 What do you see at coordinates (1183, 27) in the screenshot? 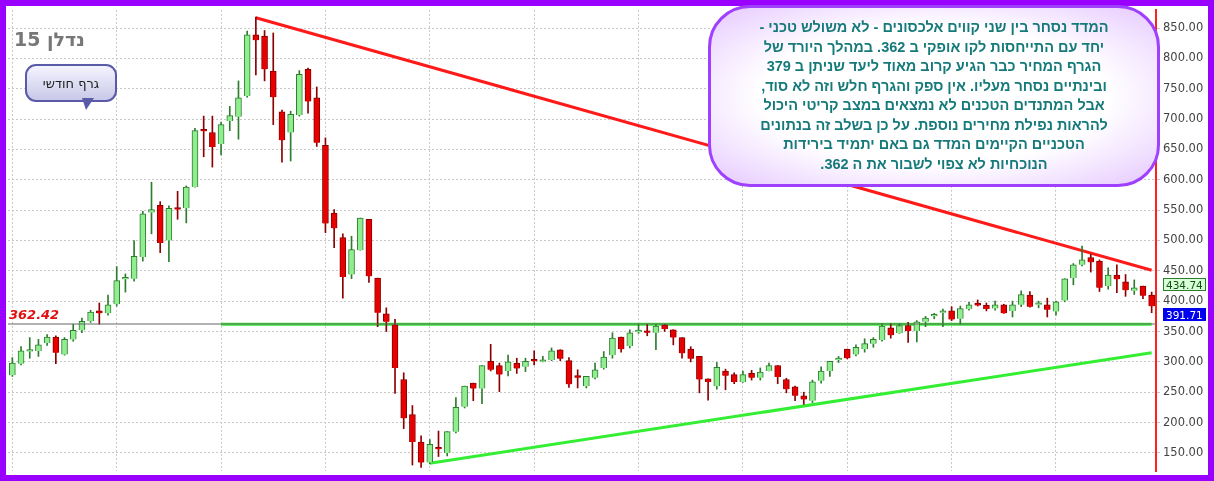
I see `y-tick-label: 850.00` at bounding box center [1183, 27].